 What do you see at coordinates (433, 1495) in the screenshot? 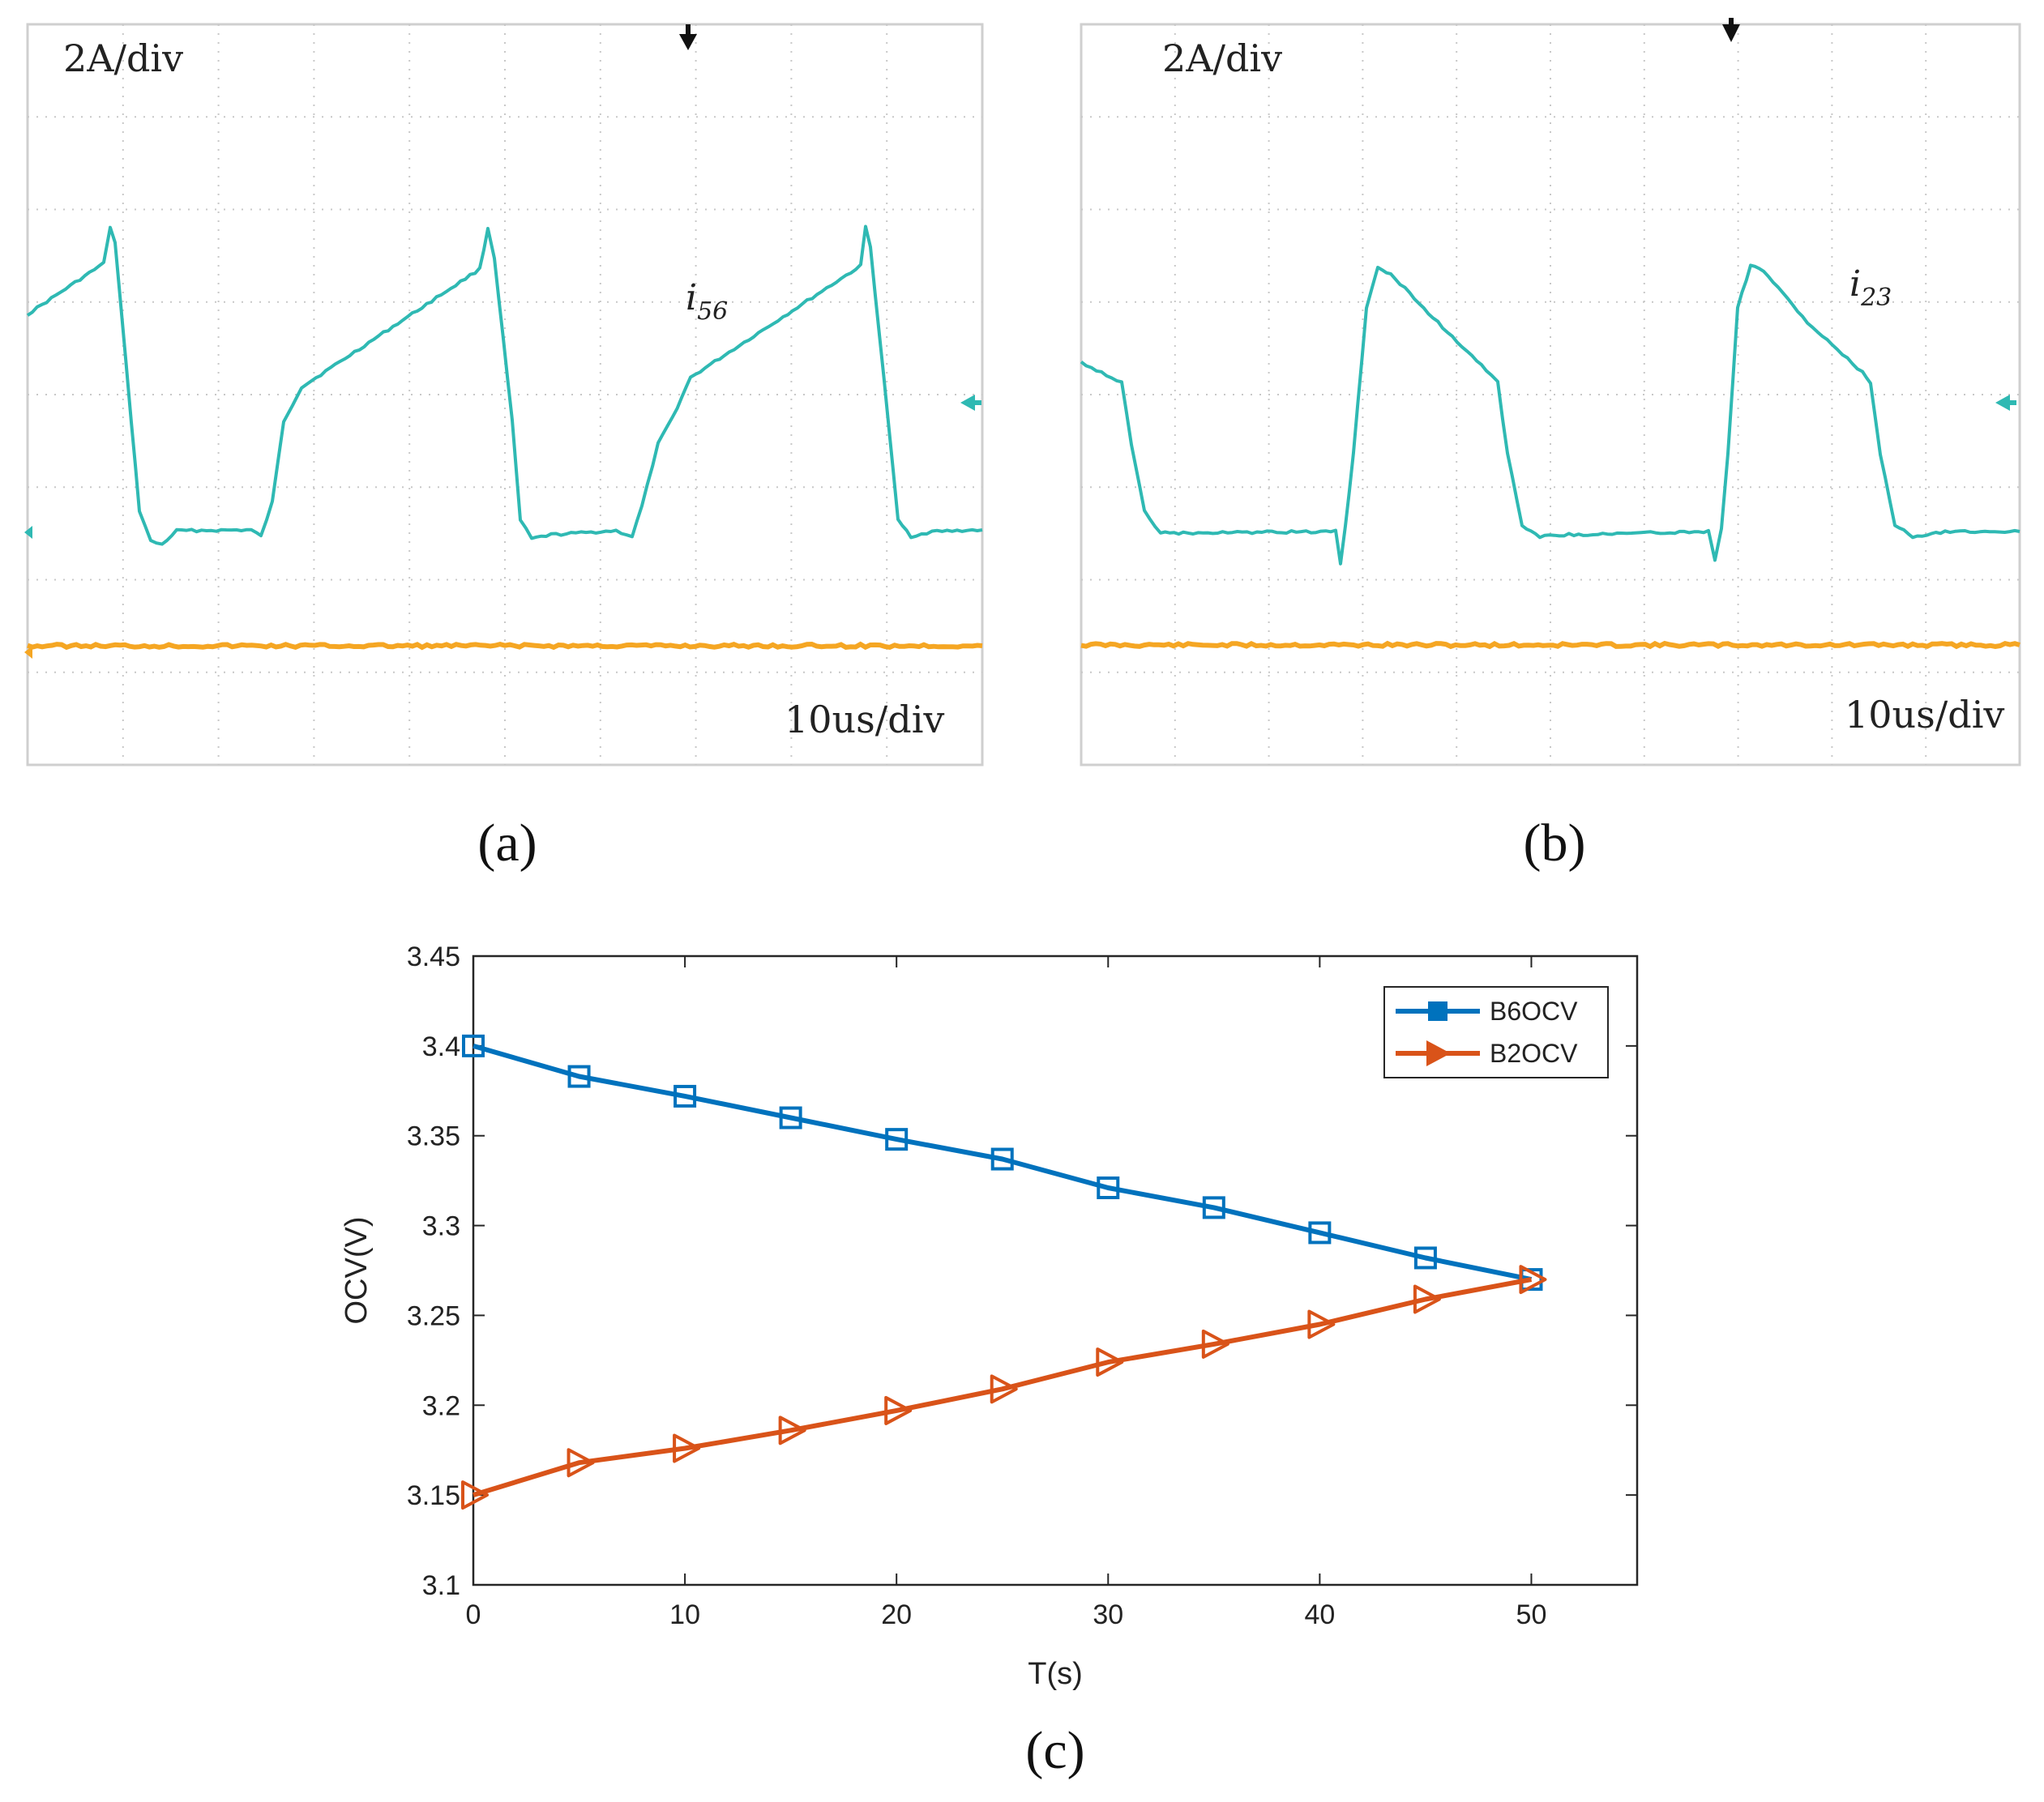
I see `y-tick-label: 3.15` at bounding box center [433, 1495].